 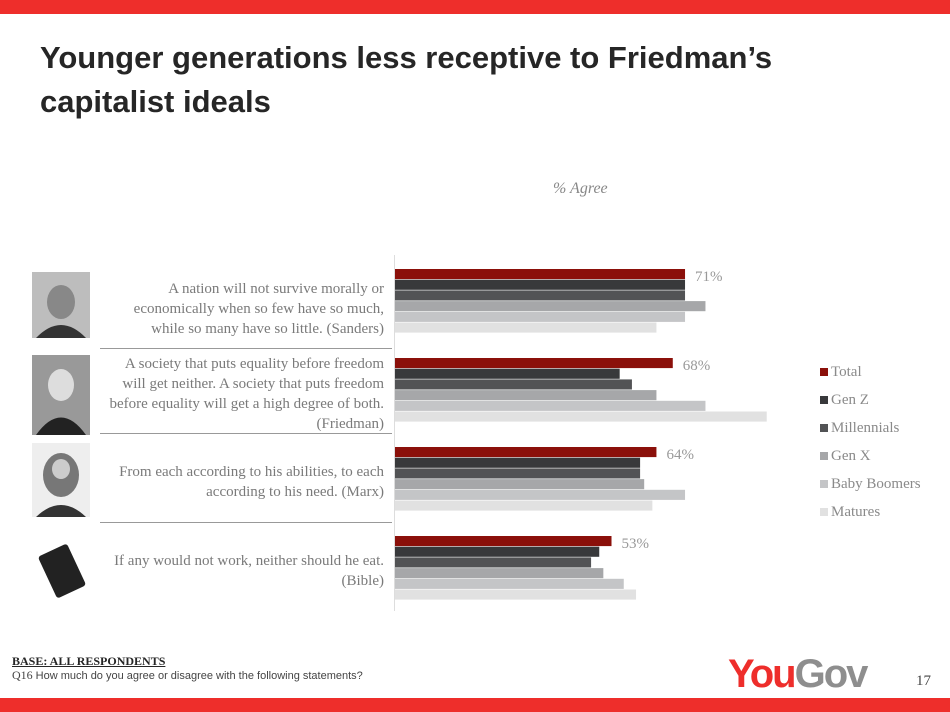 I want to click on bottom-accent-bar, so click(x=475, y=705).